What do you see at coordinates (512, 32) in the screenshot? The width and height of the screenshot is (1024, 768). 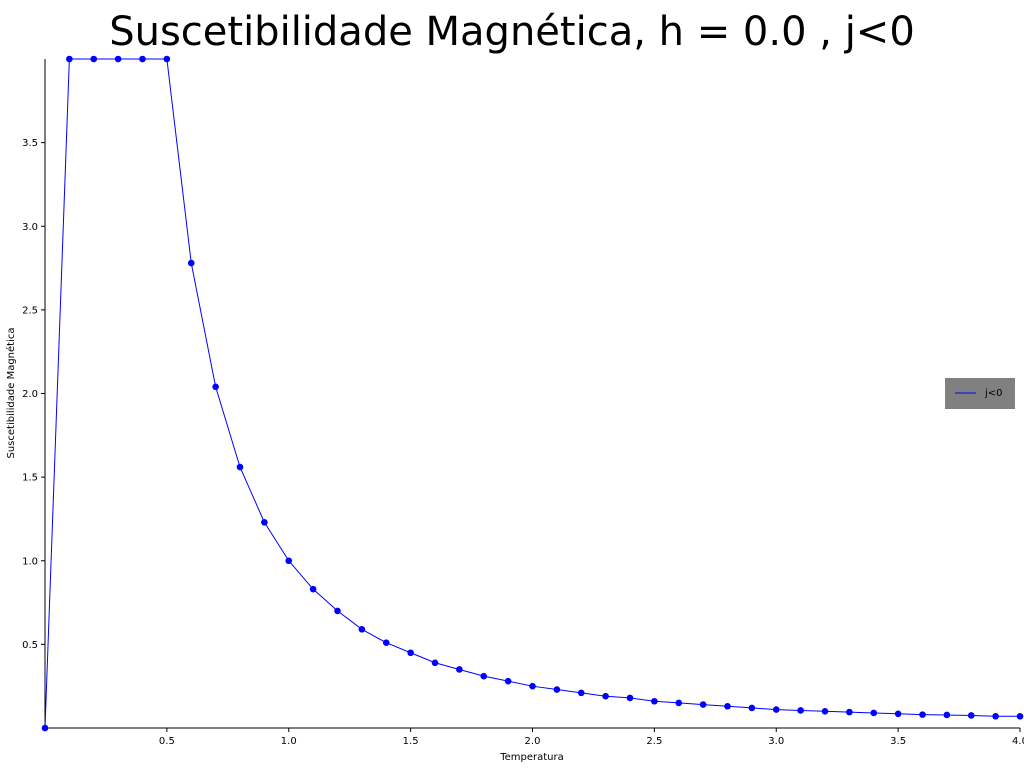 I see `chart-title: Suscetibilidade Magnética, h = 0.0 , j<0` at bounding box center [512, 32].